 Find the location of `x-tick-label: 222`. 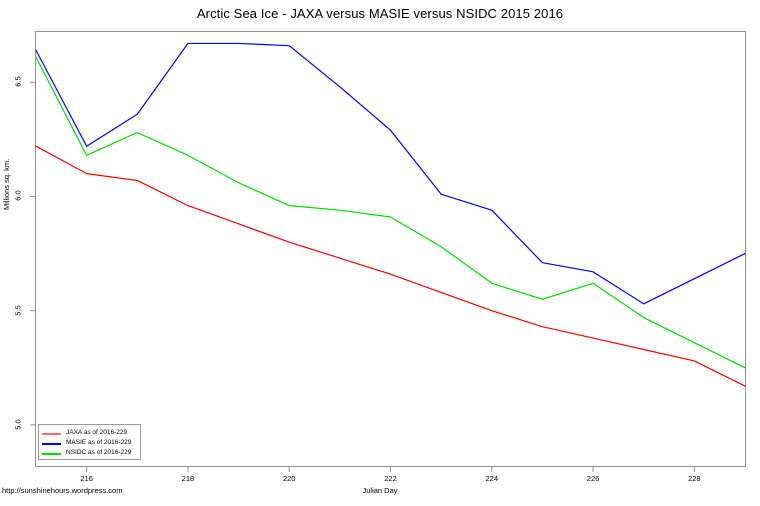

x-tick-label: 222 is located at coordinates (390, 478).